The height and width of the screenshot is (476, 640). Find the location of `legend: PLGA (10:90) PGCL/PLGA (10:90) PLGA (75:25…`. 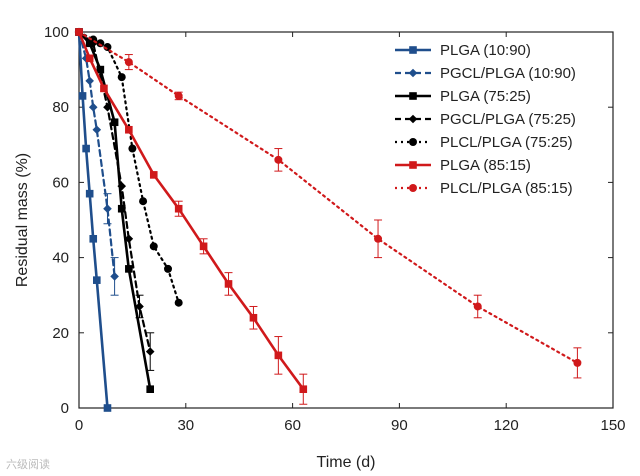

legend: PLGA (10:90) PGCL/PLGA (10:90) PLGA (75:25… is located at coordinates (485, 119).